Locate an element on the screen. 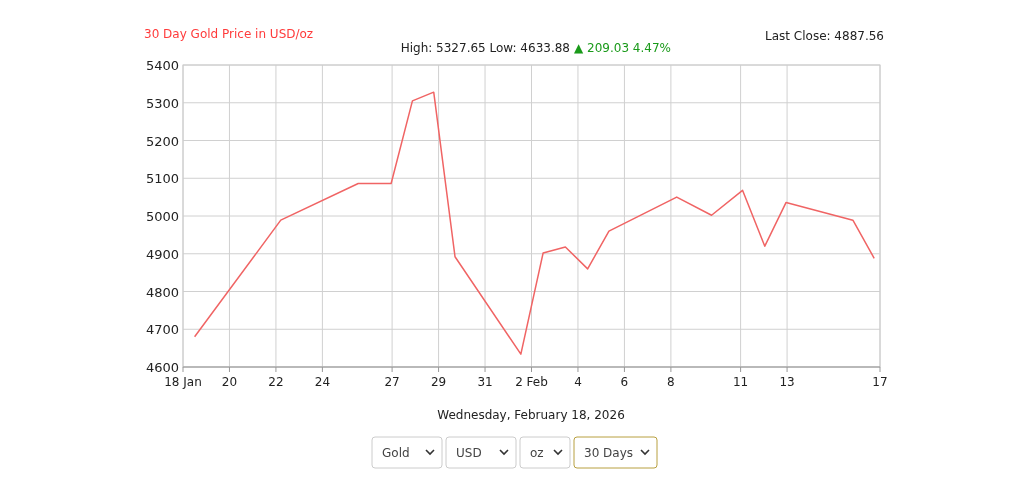  x-tick-label: 4 is located at coordinates (578, 382).